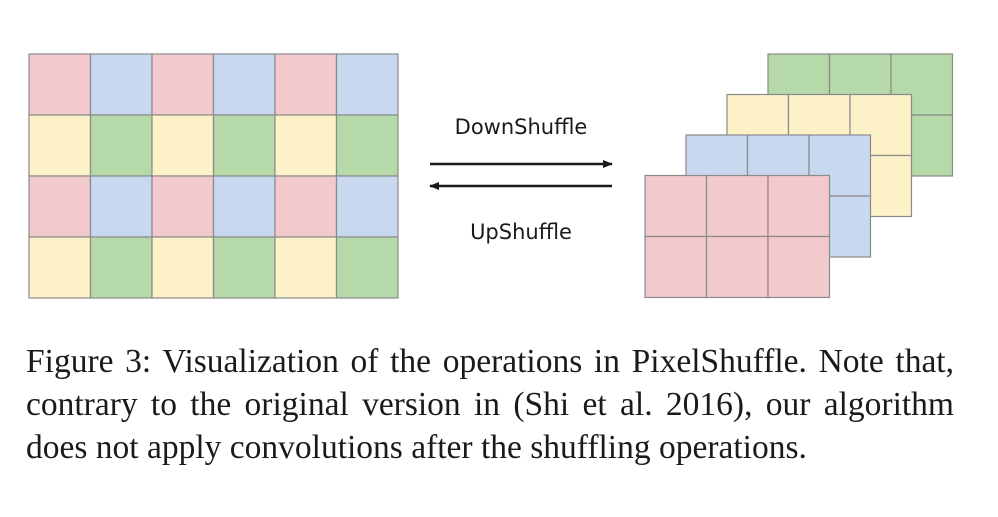  I want to click on downshuffle-label: DownShuffle, so click(521, 127).